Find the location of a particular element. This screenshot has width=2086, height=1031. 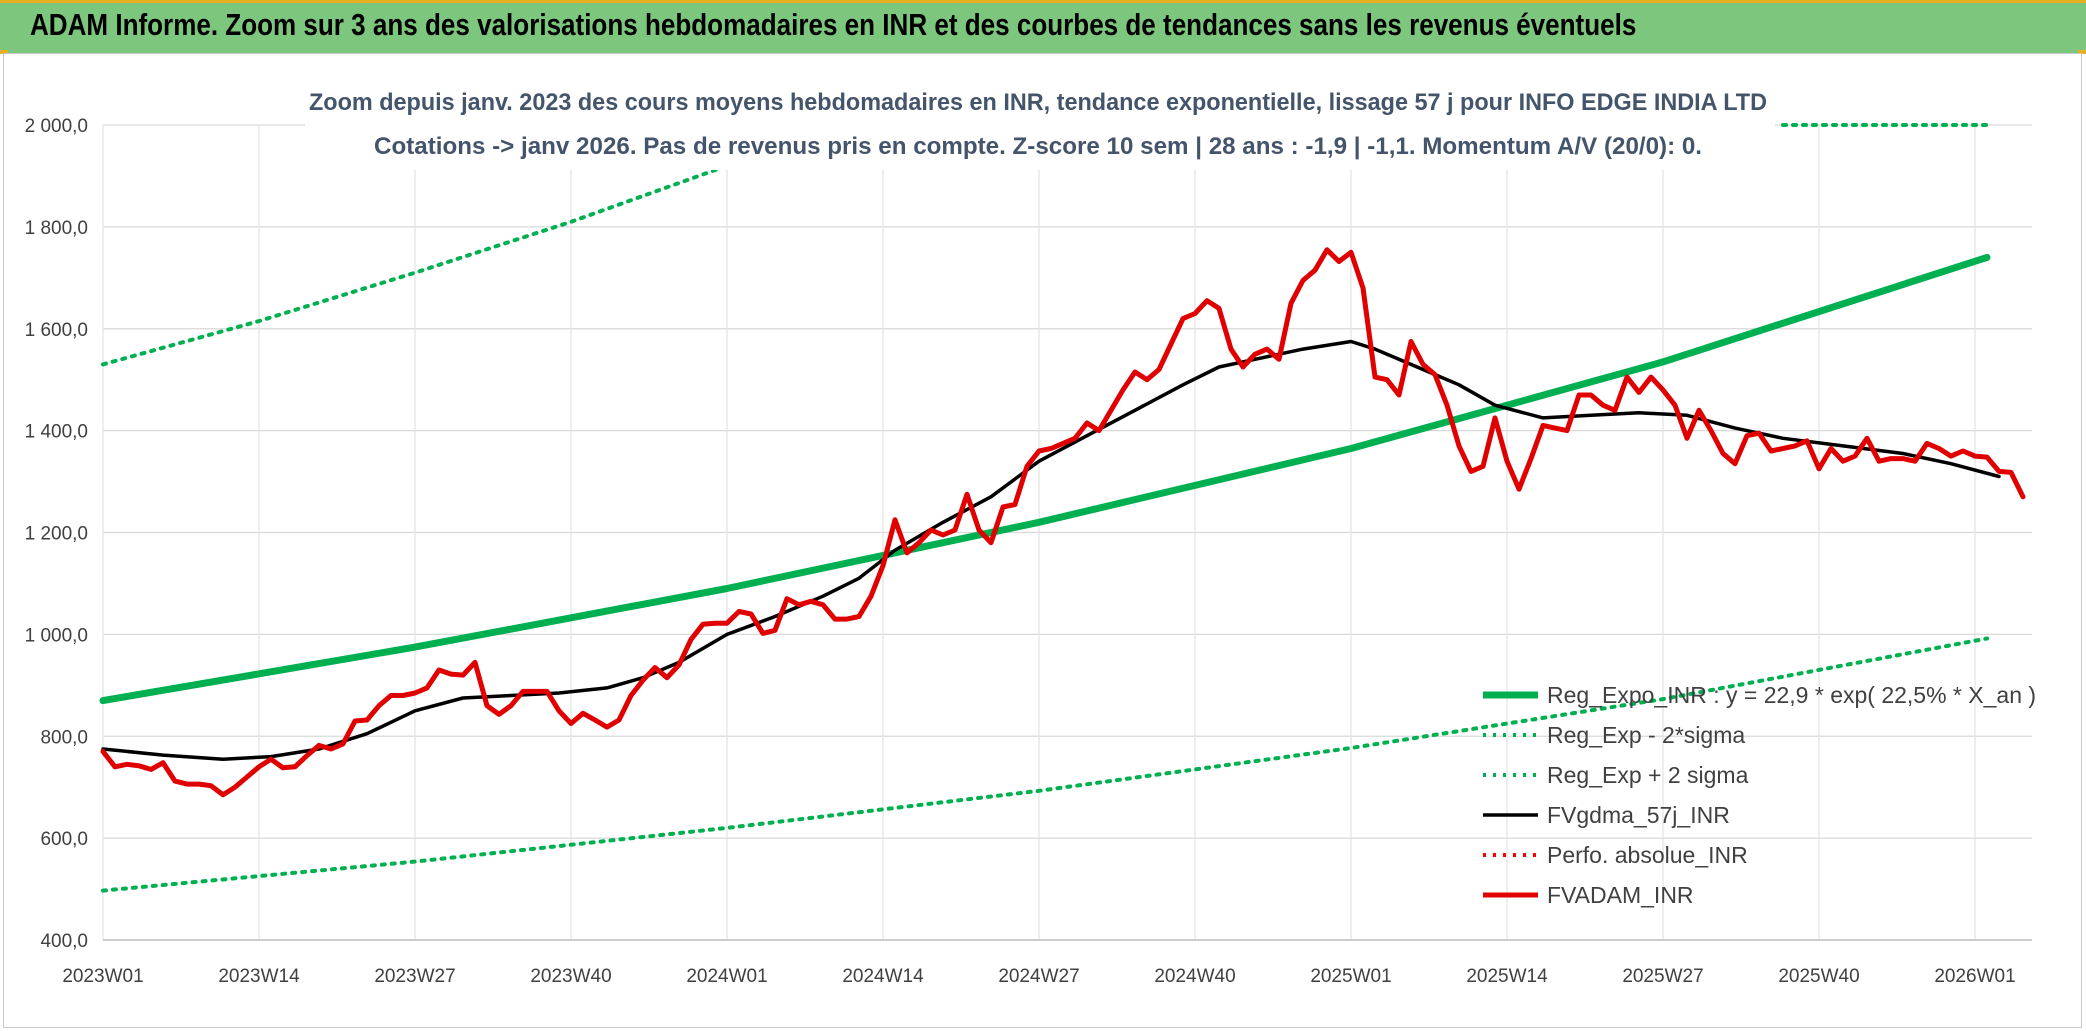

x-tick-label: 2025W27 is located at coordinates (1662, 976).